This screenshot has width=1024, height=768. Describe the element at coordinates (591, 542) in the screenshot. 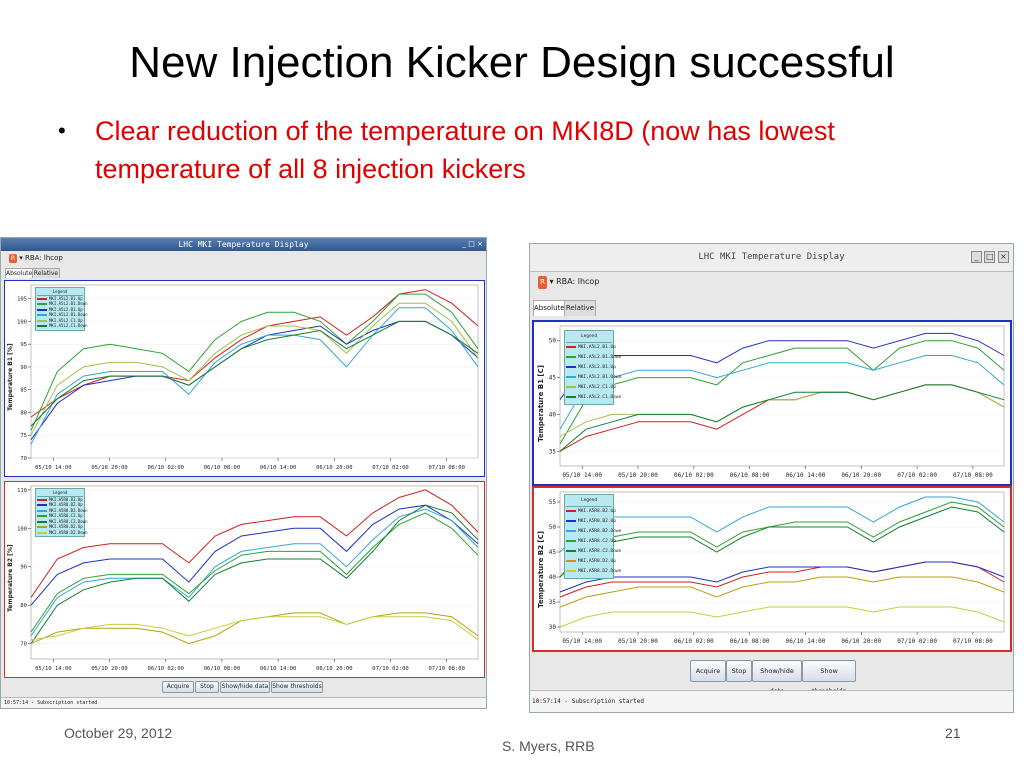

I see `legend-item: MKI.A5R8.C2.Up` at that location.